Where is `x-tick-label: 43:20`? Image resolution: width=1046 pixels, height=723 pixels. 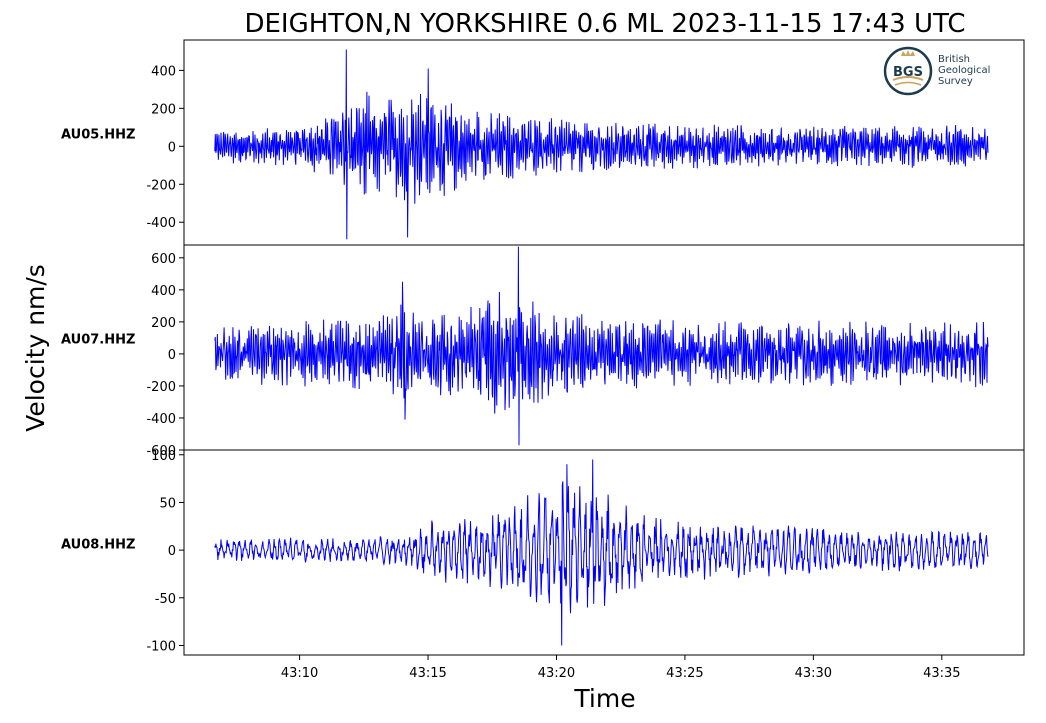
x-tick-label: 43:20 is located at coordinates (556, 673).